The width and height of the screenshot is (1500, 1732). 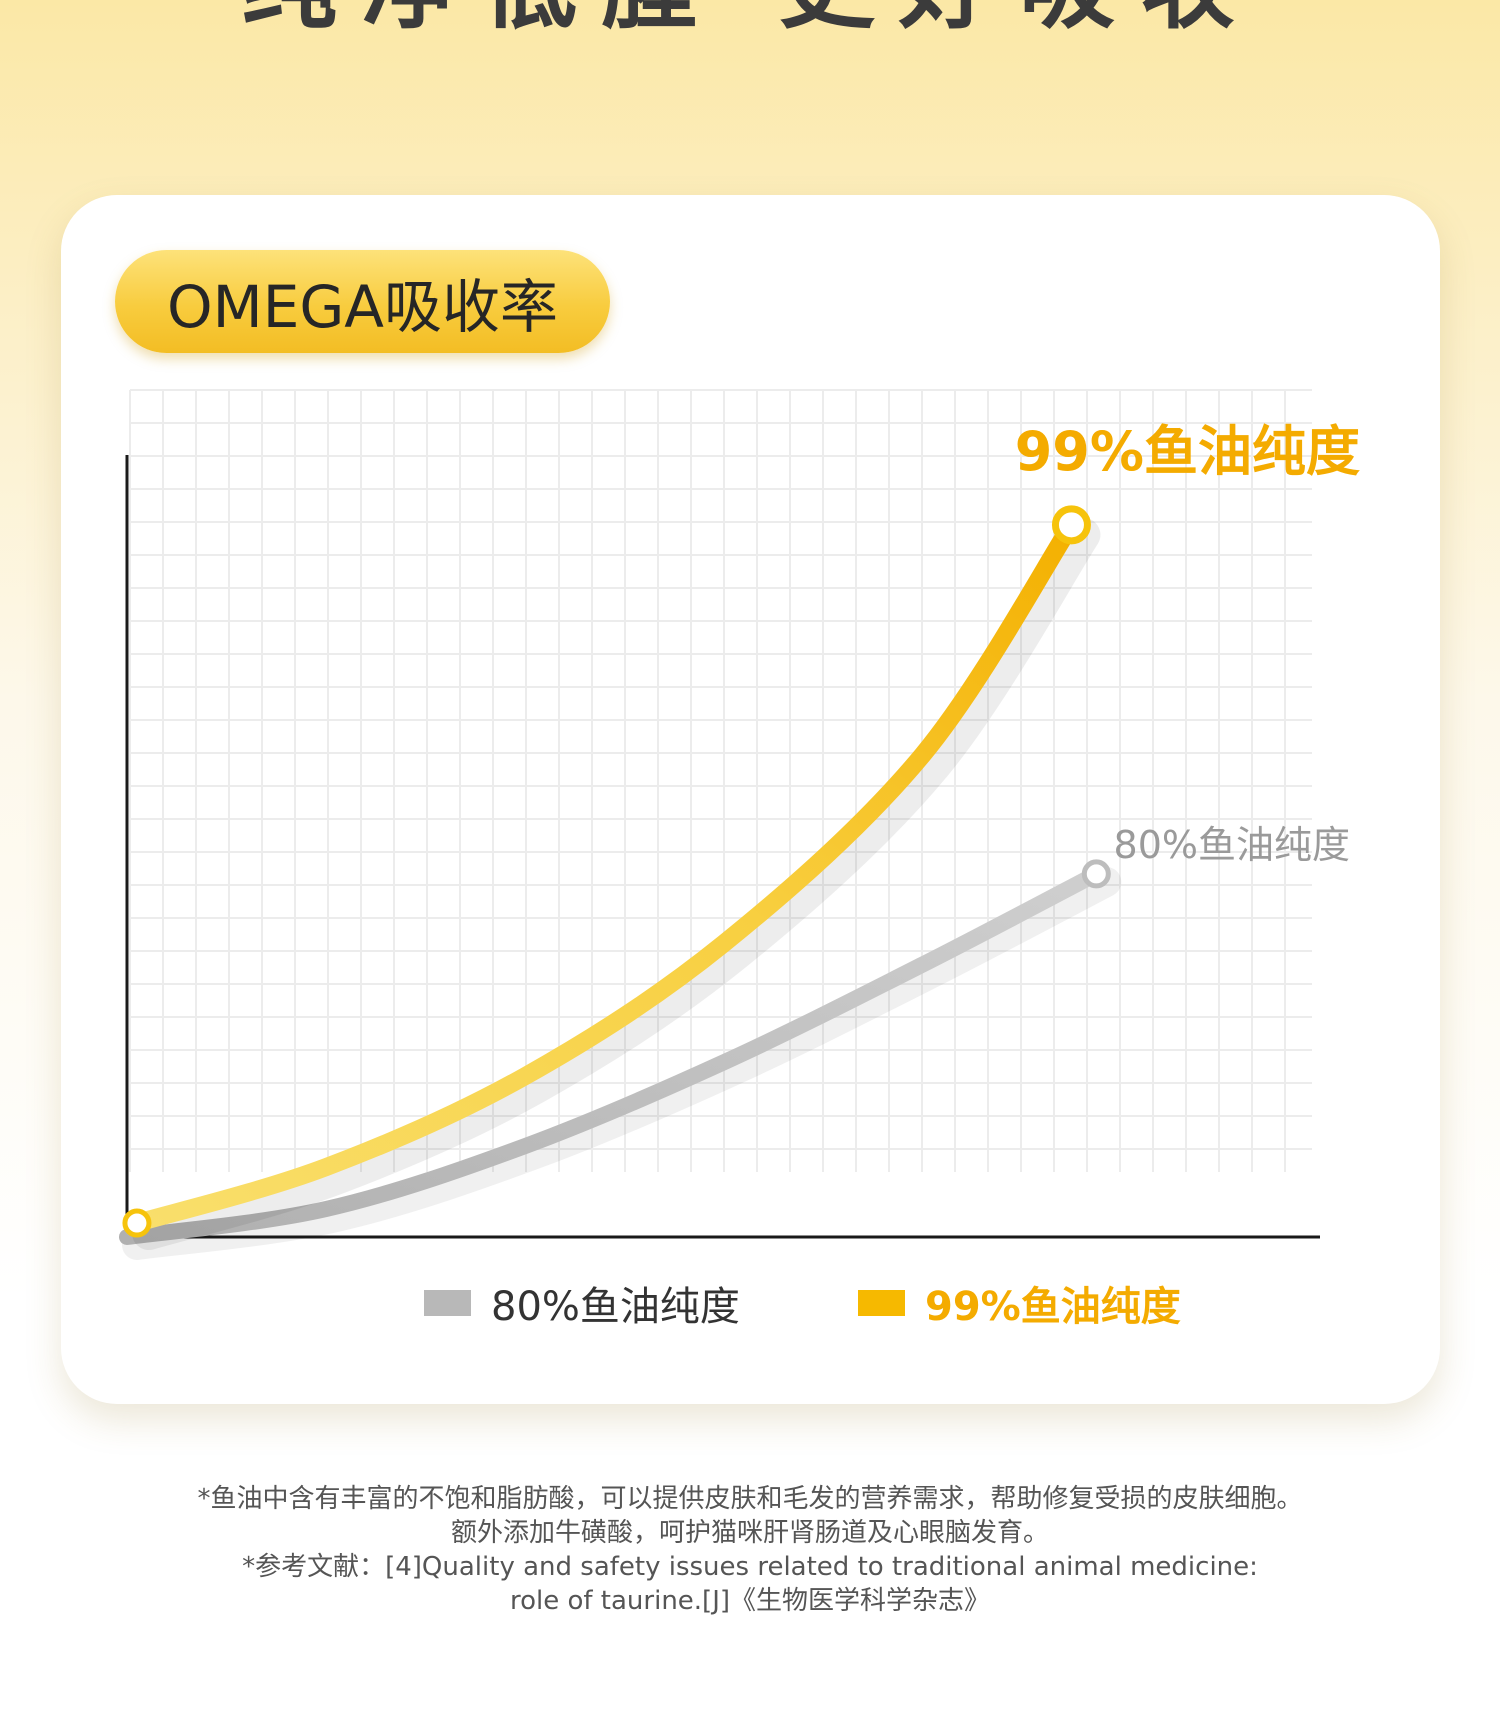 What do you see at coordinates (612, 1055) in the screenshot?
I see `series-80-line` at bounding box center [612, 1055].